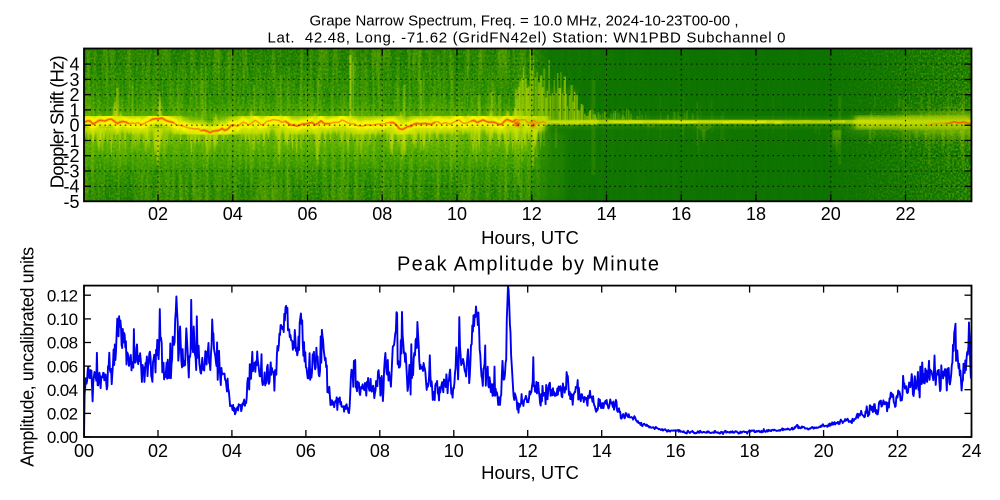 The height and width of the screenshot is (500, 1000). What do you see at coordinates (84, 451) in the screenshot?
I see `svg-text: 00` at bounding box center [84, 451].